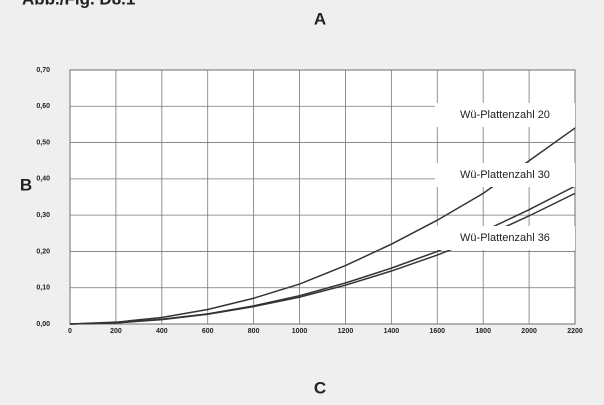 This screenshot has height=405, width=604. I want to click on x-tick-label: 1200, so click(346, 331).